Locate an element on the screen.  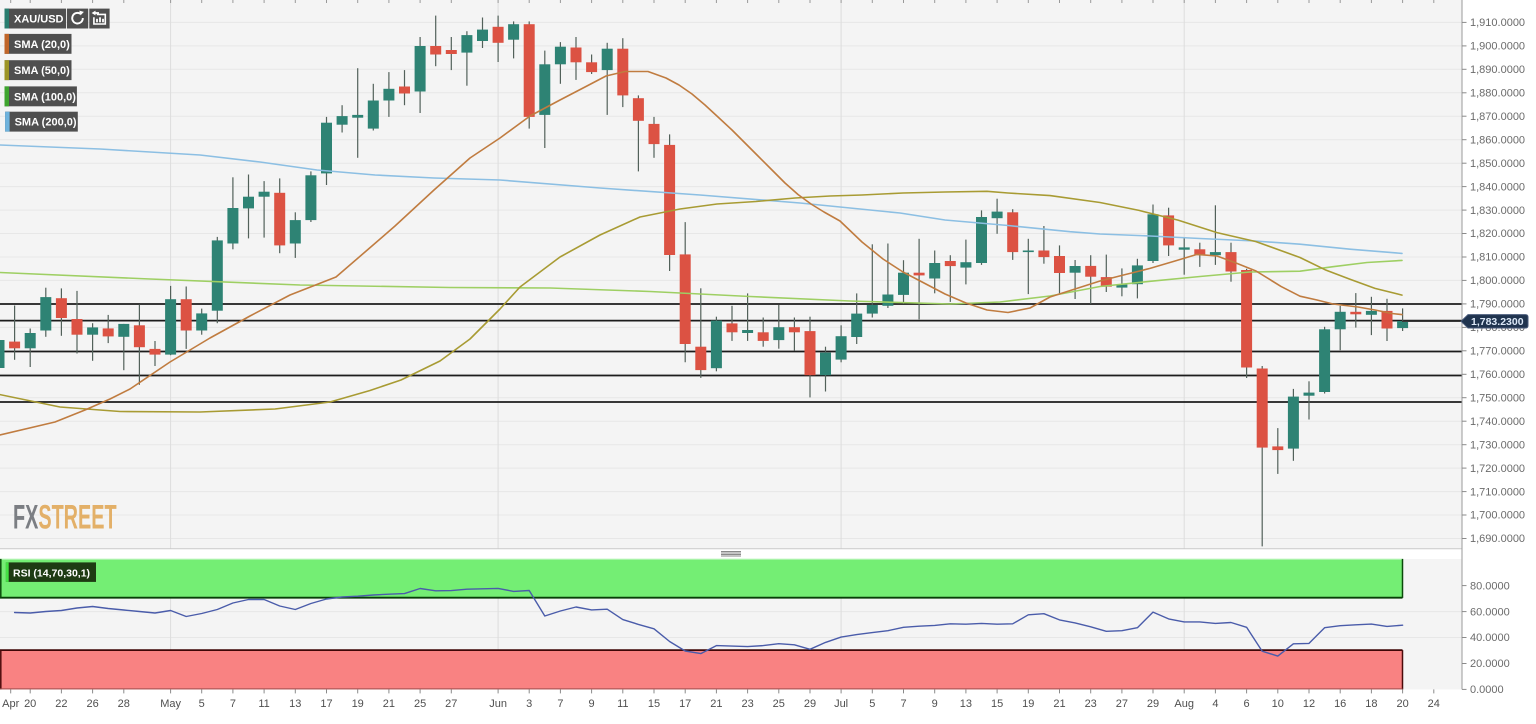
svg-text: 1,783.2300 is located at coordinates (1497, 322).